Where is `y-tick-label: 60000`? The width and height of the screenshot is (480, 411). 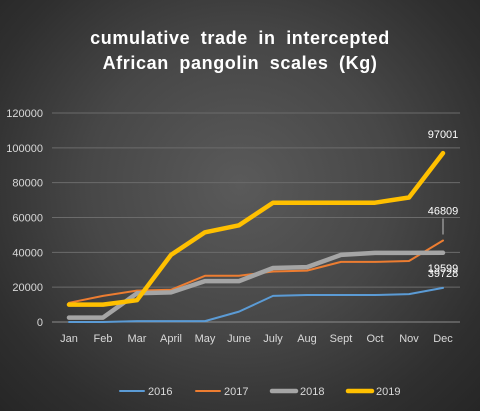 y-tick-label: 60000 is located at coordinates (27, 219).